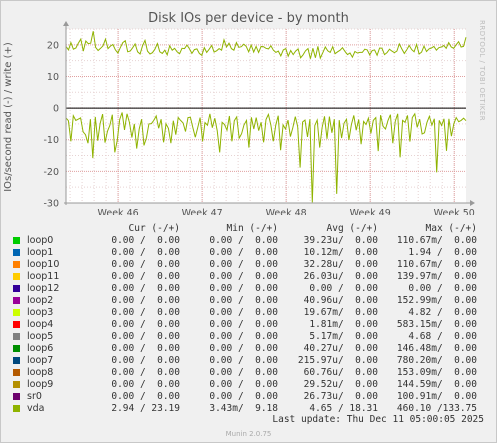  What do you see at coordinates (378, 419) in the screenshot?
I see `last-update: Last update: Thu Dec 11 05:00:05 2025` at bounding box center [378, 419].